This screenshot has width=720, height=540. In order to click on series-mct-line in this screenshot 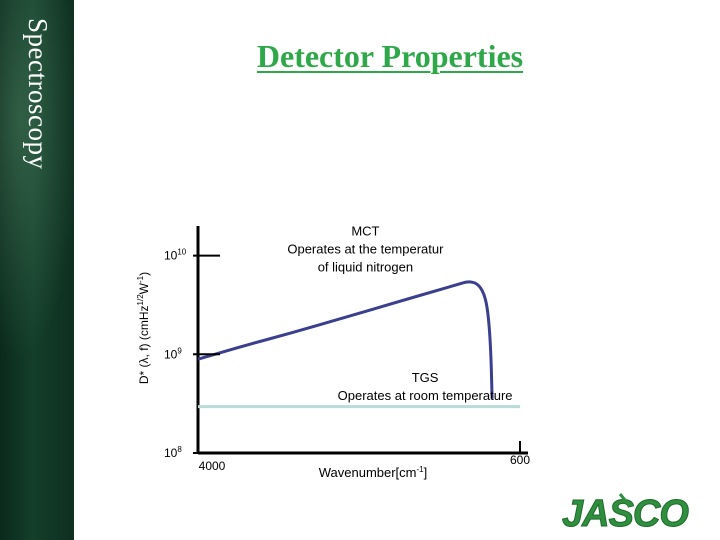, I will do `click(345, 339)`.